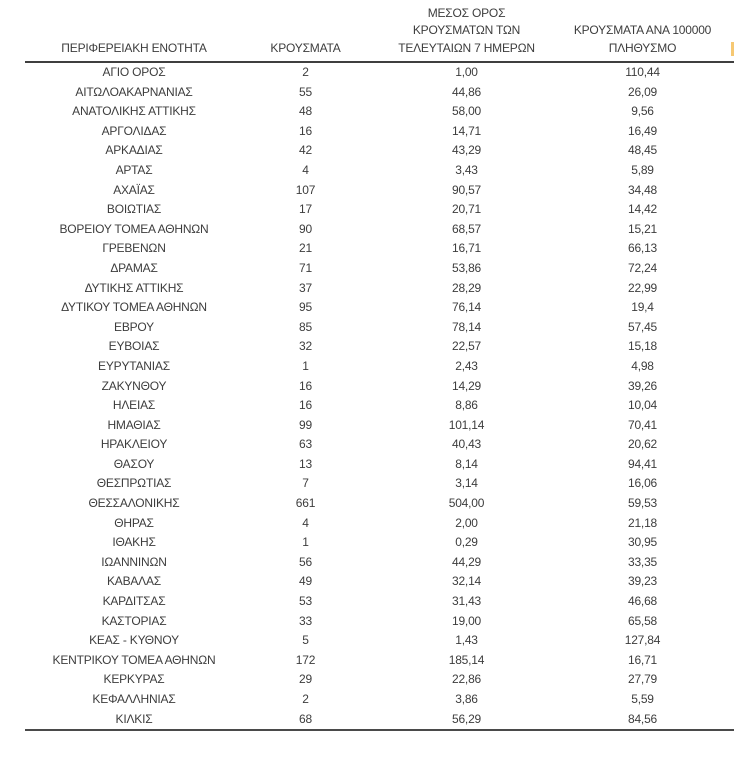 The height and width of the screenshot is (762, 734). What do you see at coordinates (379, 112) in the screenshot?
I see `table-row: ΑΝΑΤΟΛΙΚΗΣ ΑΤΤΙΚΗΣ 48 58,00 9,56` at bounding box center [379, 112].